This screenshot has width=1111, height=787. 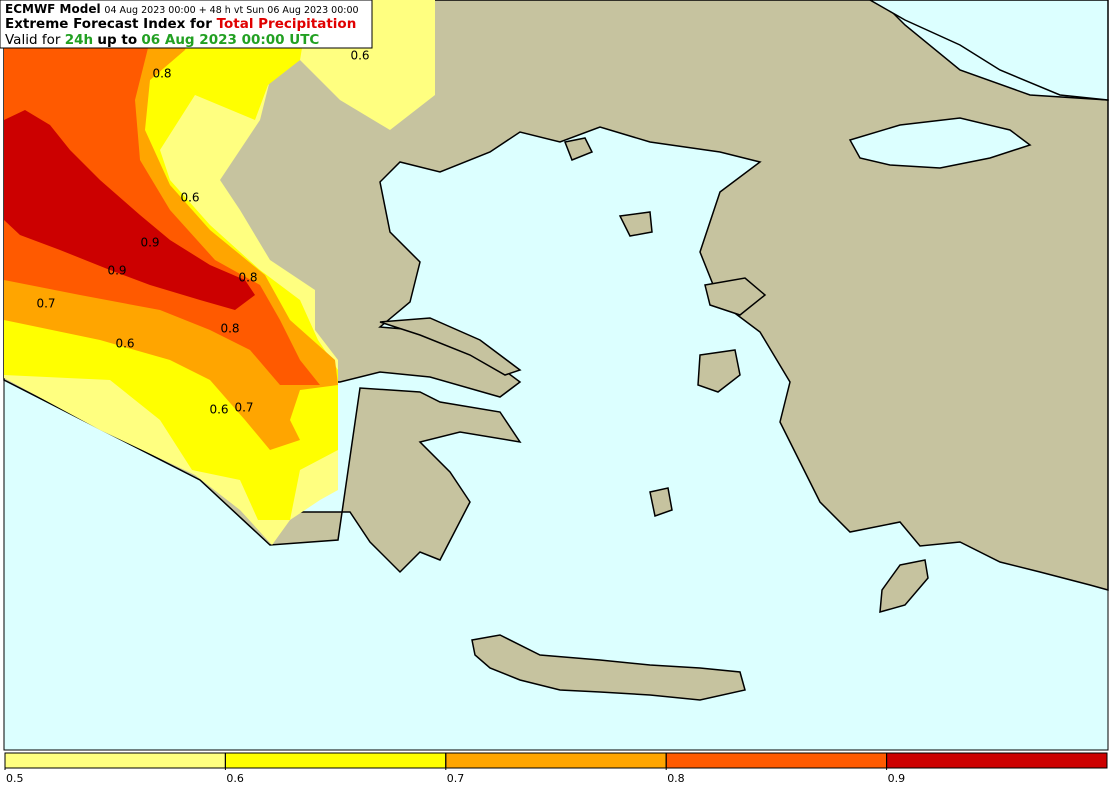 I want to click on valid-time: 06 Aug 2023 00:00 UTC, so click(x=230, y=40).